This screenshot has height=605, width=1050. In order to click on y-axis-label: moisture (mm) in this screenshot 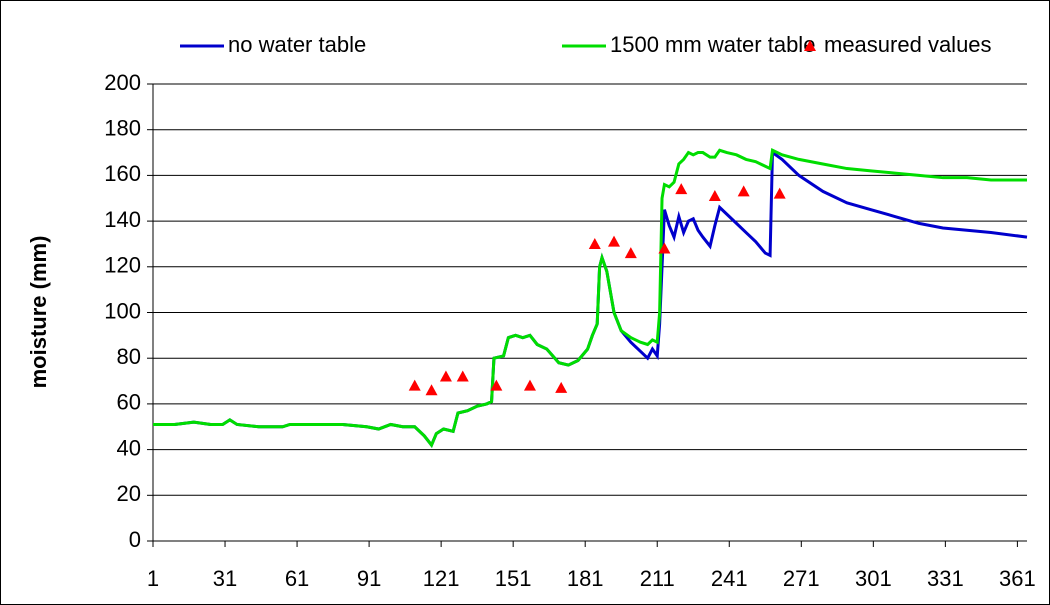, I will do `click(38, 312)`.